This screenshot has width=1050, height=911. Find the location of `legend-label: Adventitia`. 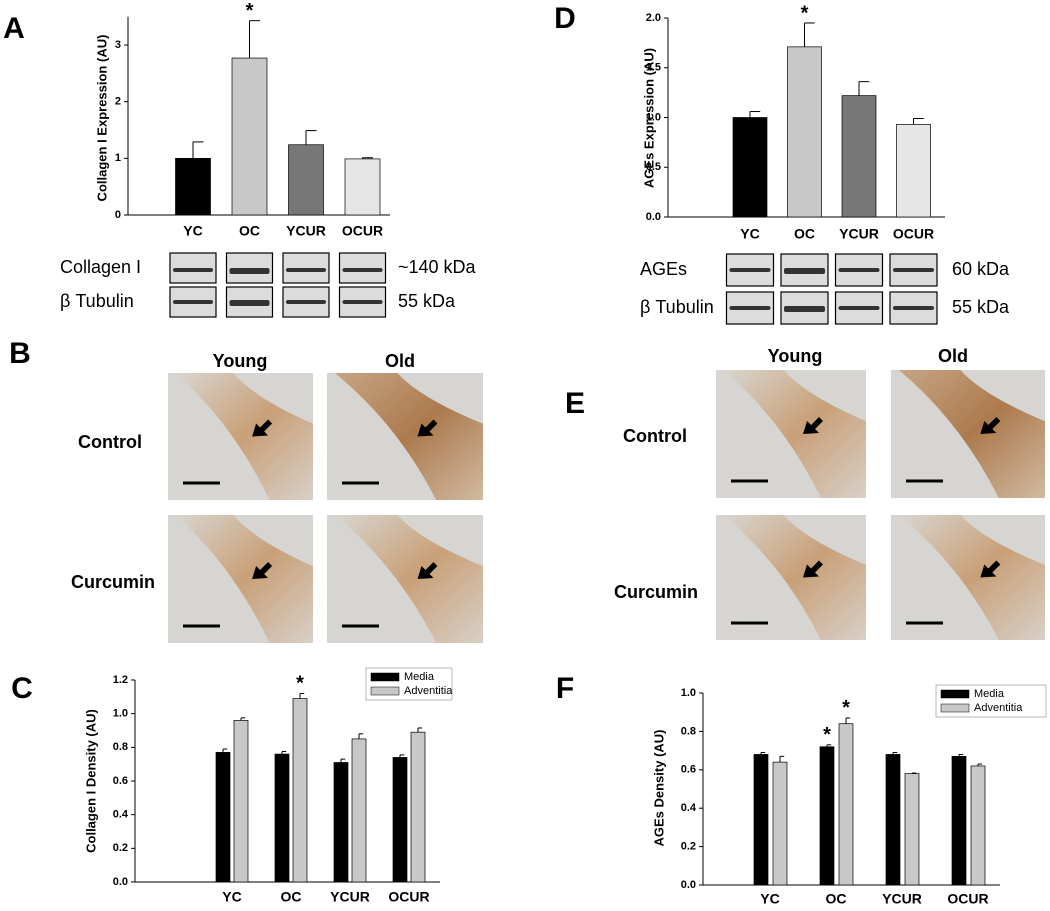

legend-label: Adventitia is located at coordinates (998, 708).